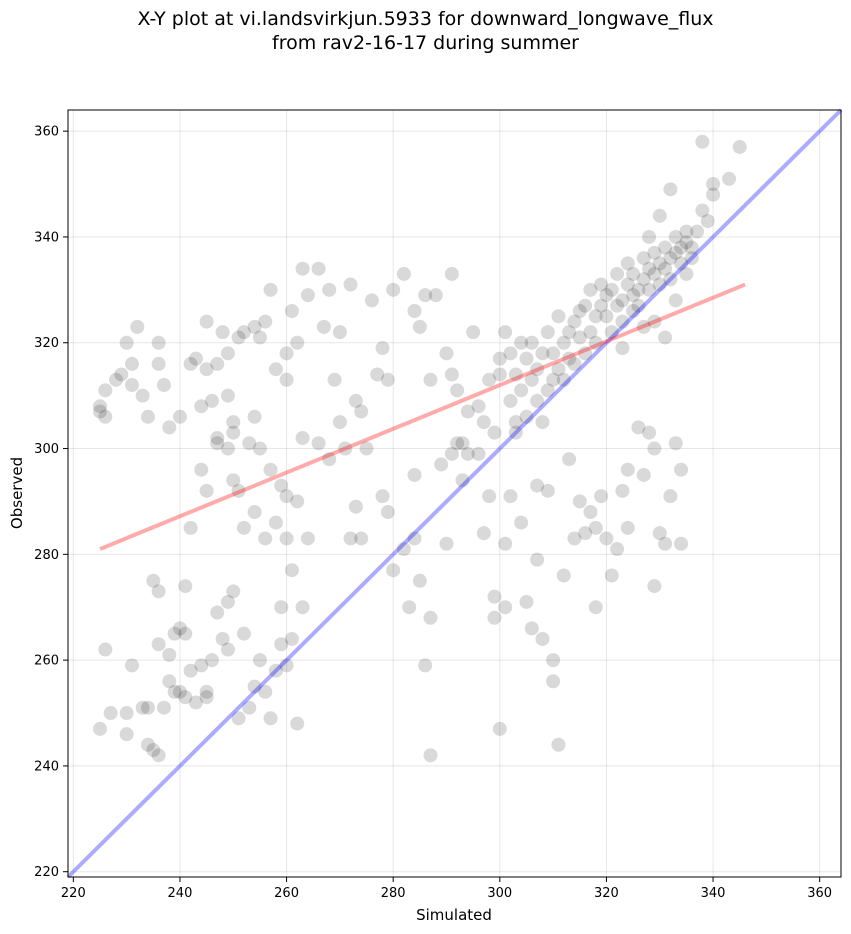  I want to click on y-axis-ticks: 220 240 260 280 300 320 340 360, so click(51, 502).